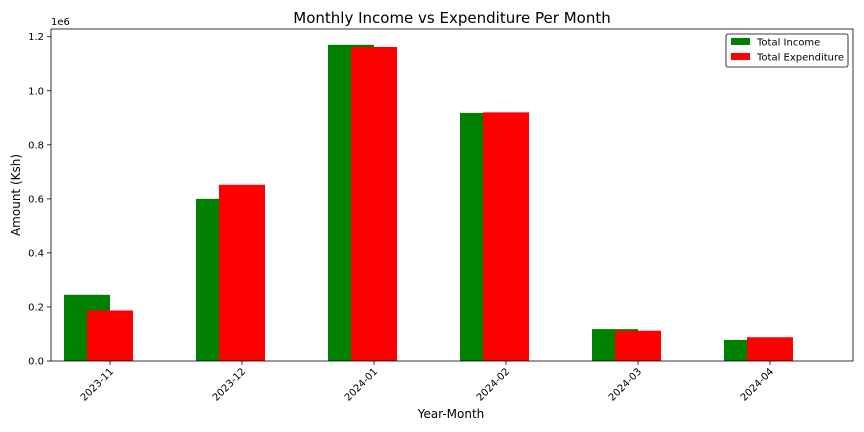 The image size is (864, 432). Describe the element at coordinates (16, 195) in the screenshot. I see `y-axis-label: Amount (Ksh)` at that location.